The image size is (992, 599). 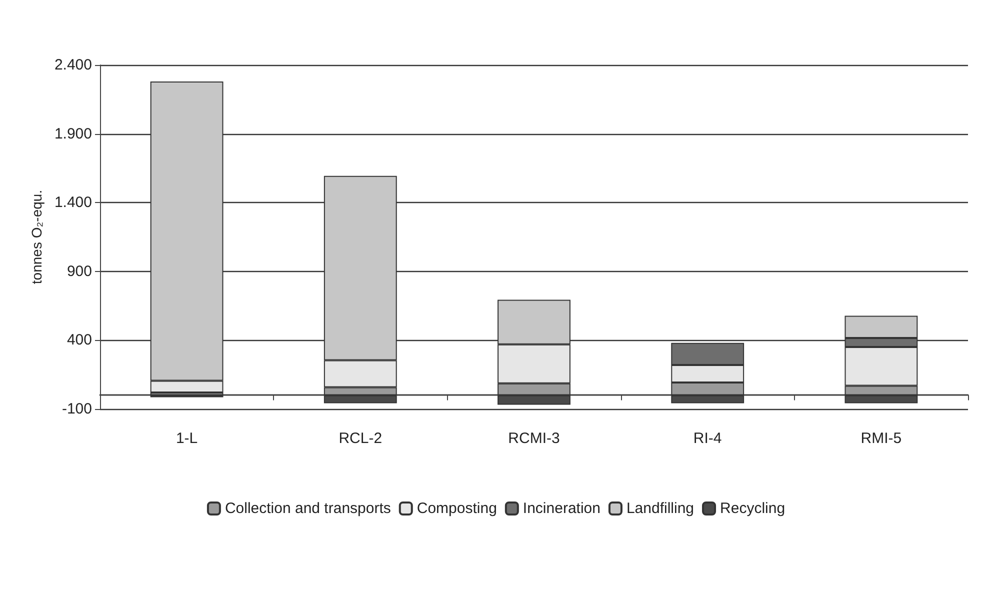 I want to click on y-tick-label: 2.400, so click(x=73, y=65).